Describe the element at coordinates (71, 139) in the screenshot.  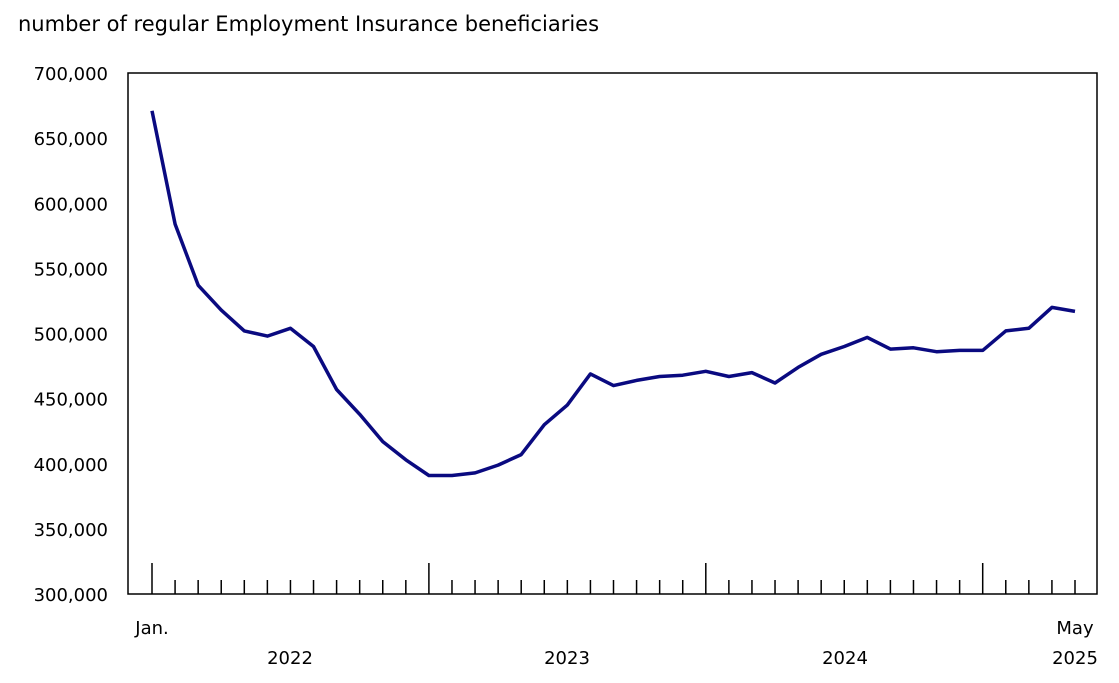
I see `y-tick-label: 650,000` at that location.